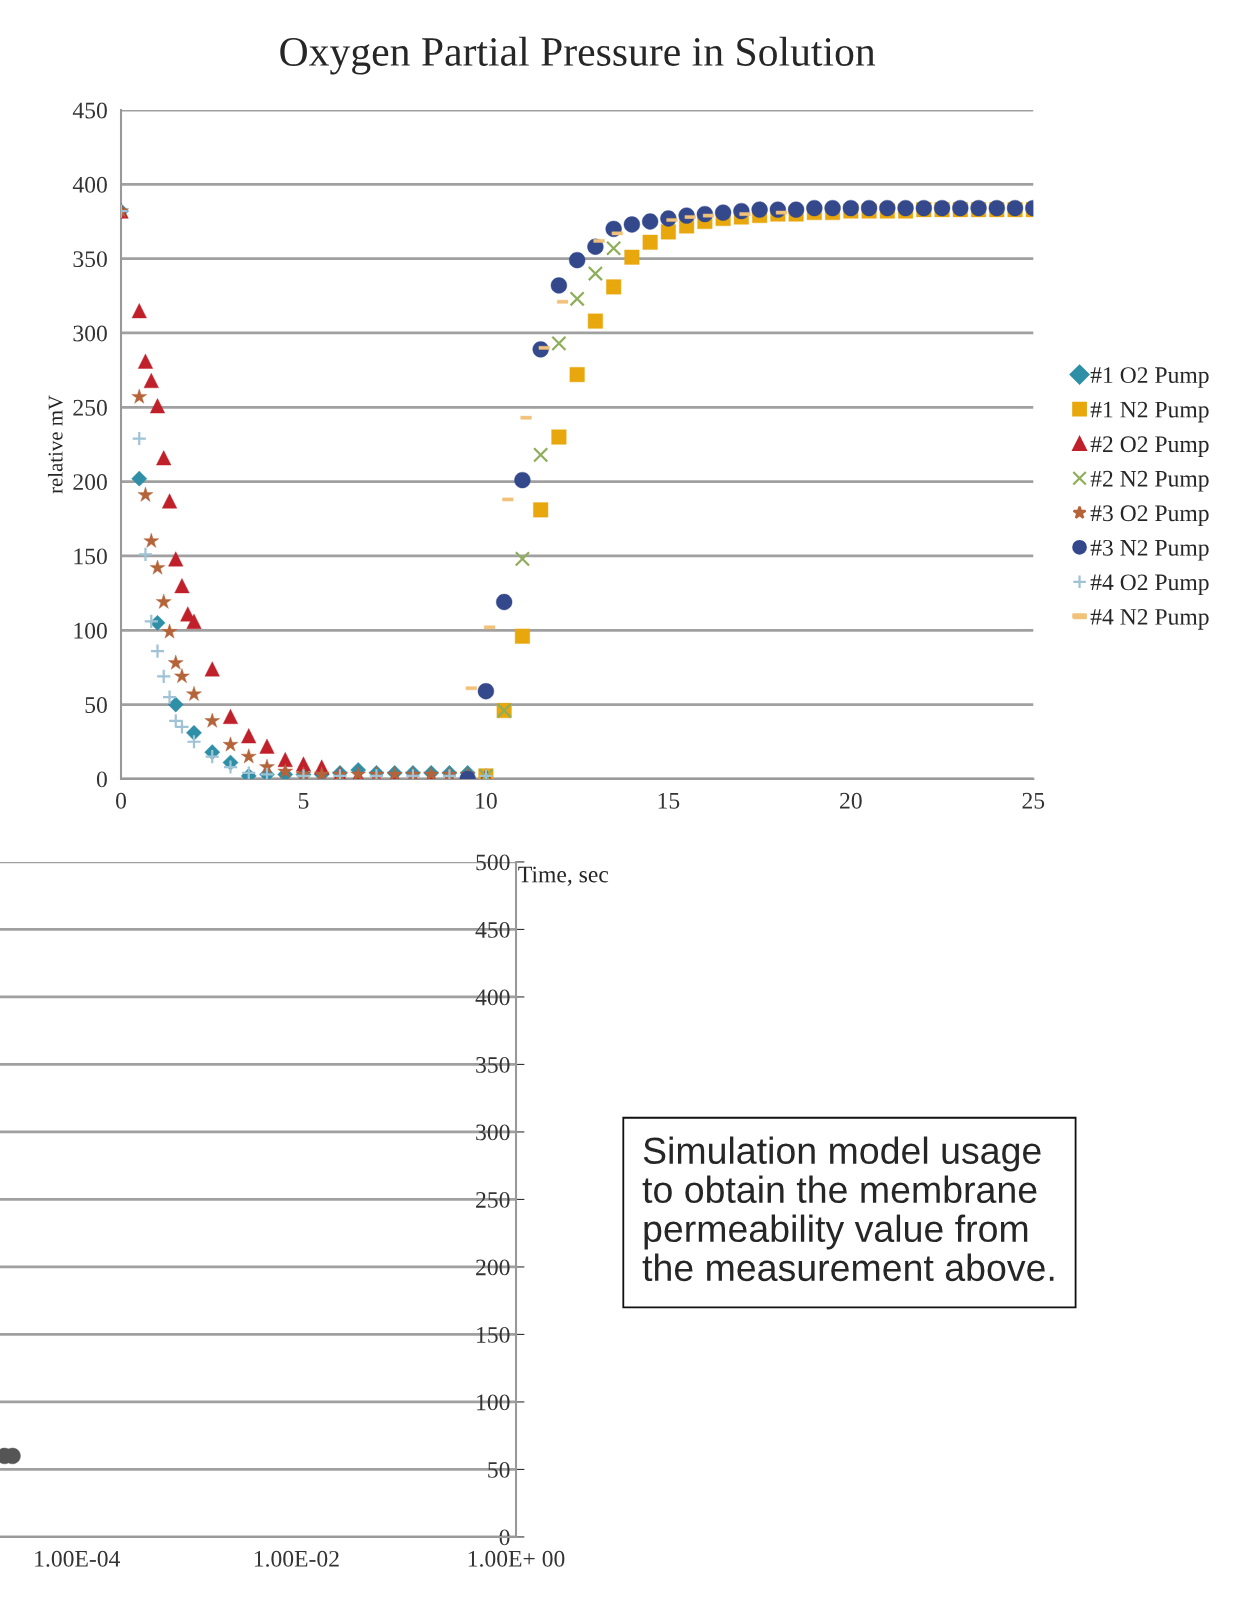 This screenshot has width=1254, height=1606. What do you see at coordinates (55, 444) in the screenshot?
I see `y-axis-title: relative mV` at bounding box center [55, 444].